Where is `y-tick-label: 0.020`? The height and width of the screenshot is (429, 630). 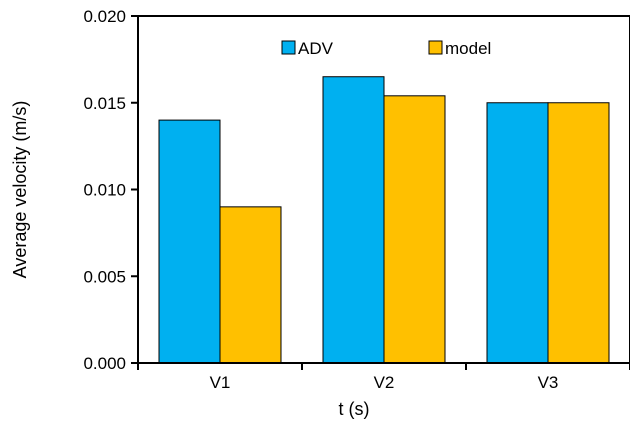
y-tick-label: 0.020 is located at coordinates (104, 16).